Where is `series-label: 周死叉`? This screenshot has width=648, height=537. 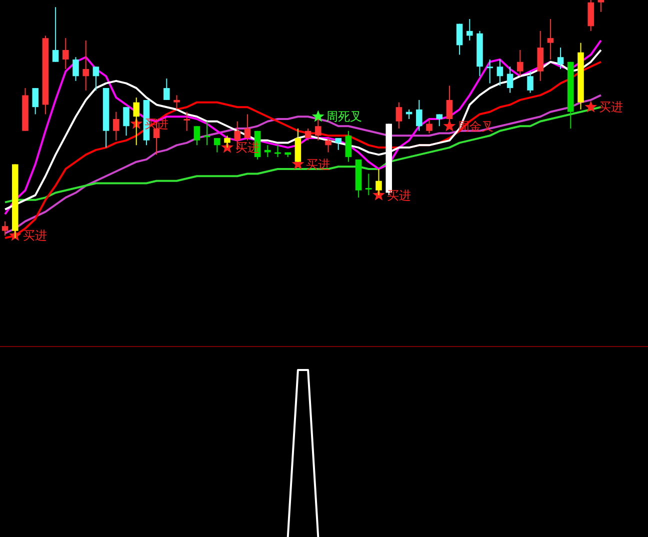 series-label: 周死叉 is located at coordinates (344, 117).